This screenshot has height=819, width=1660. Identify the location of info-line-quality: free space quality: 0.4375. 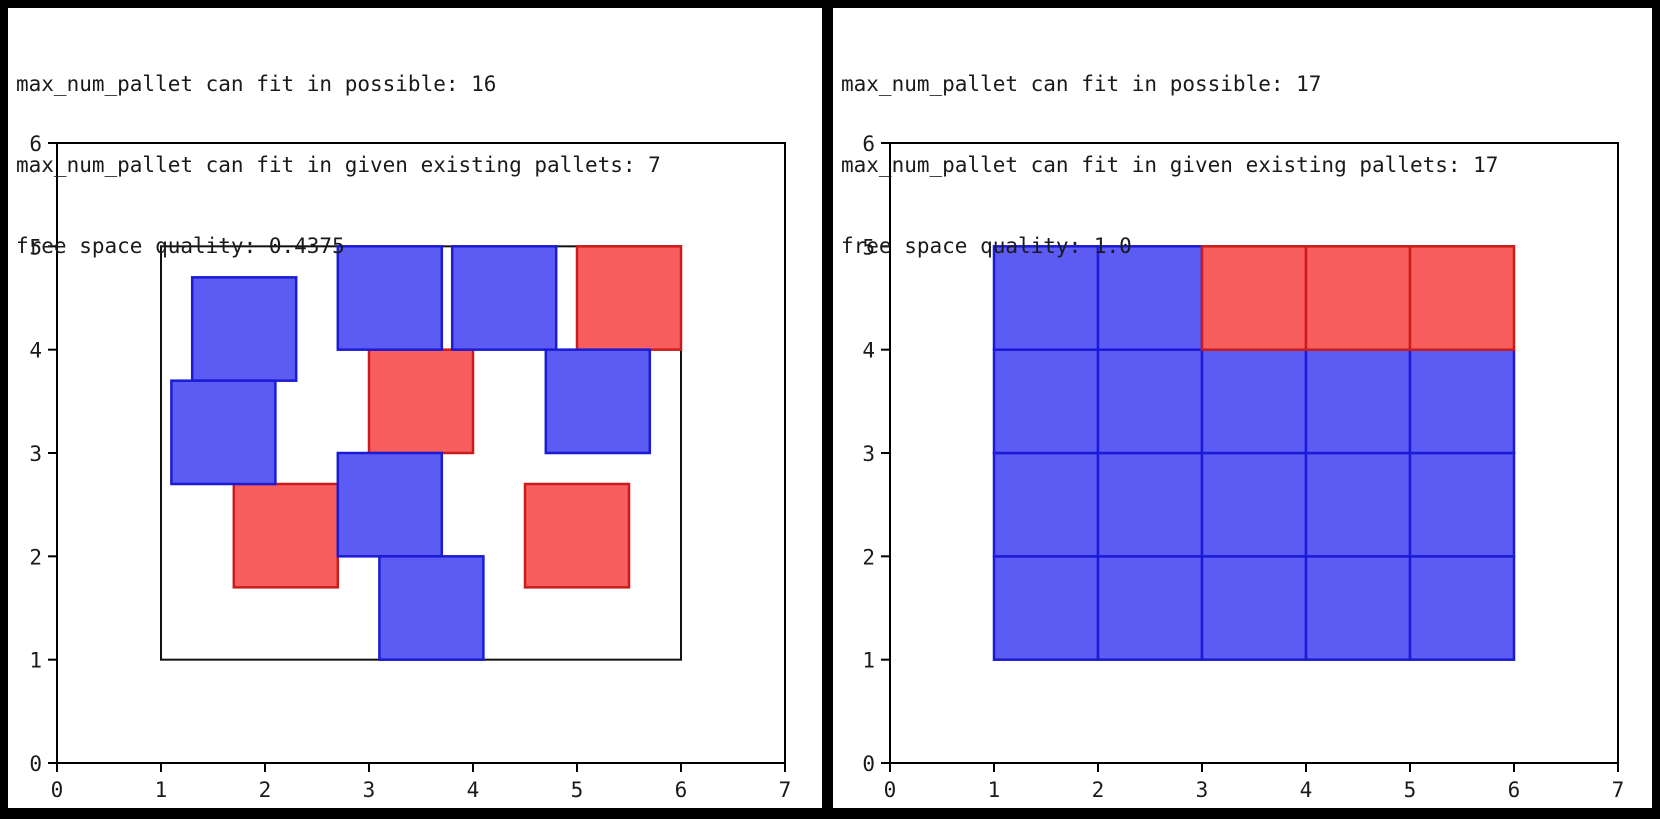
(180, 246).